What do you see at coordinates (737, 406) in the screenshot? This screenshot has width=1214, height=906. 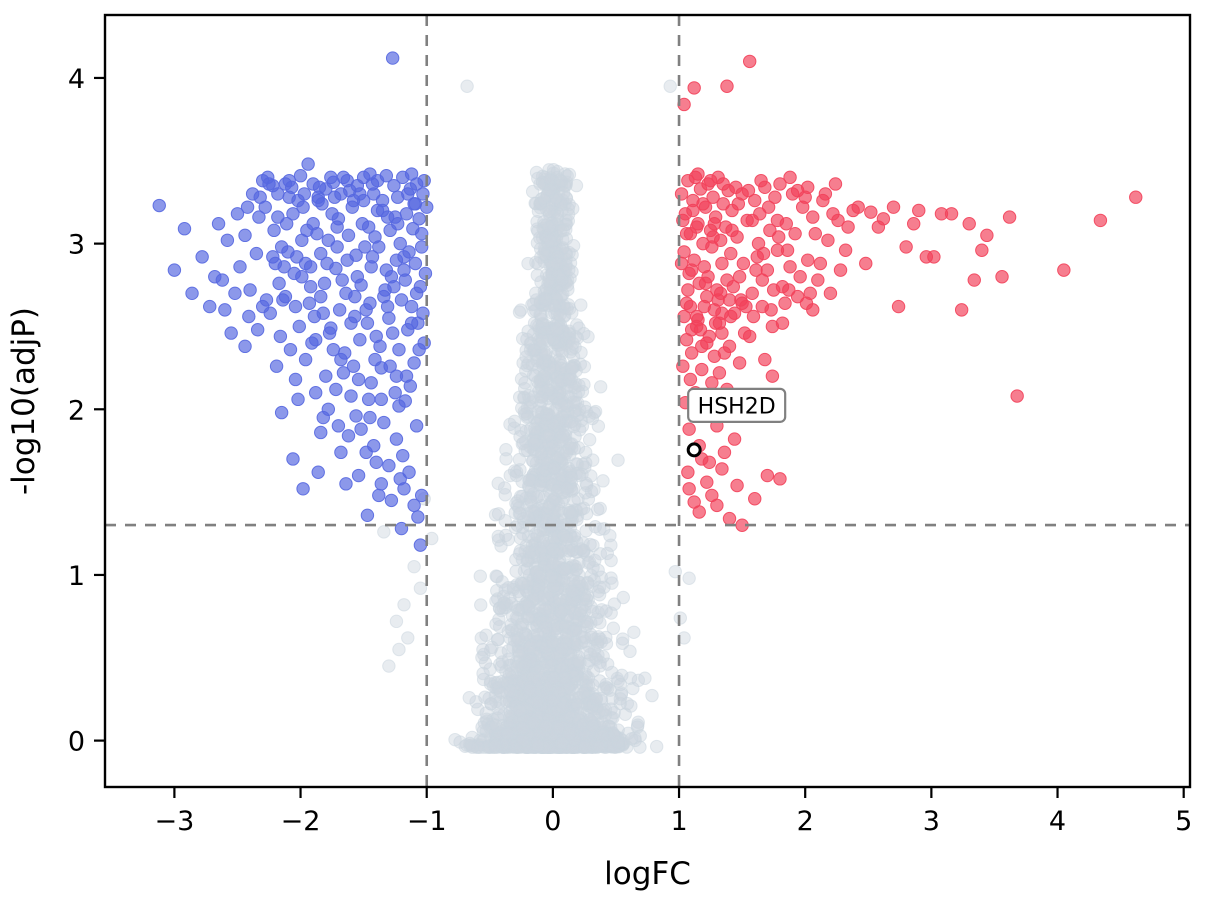 I see `gene-label-text: HSH2D` at bounding box center [737, 406].